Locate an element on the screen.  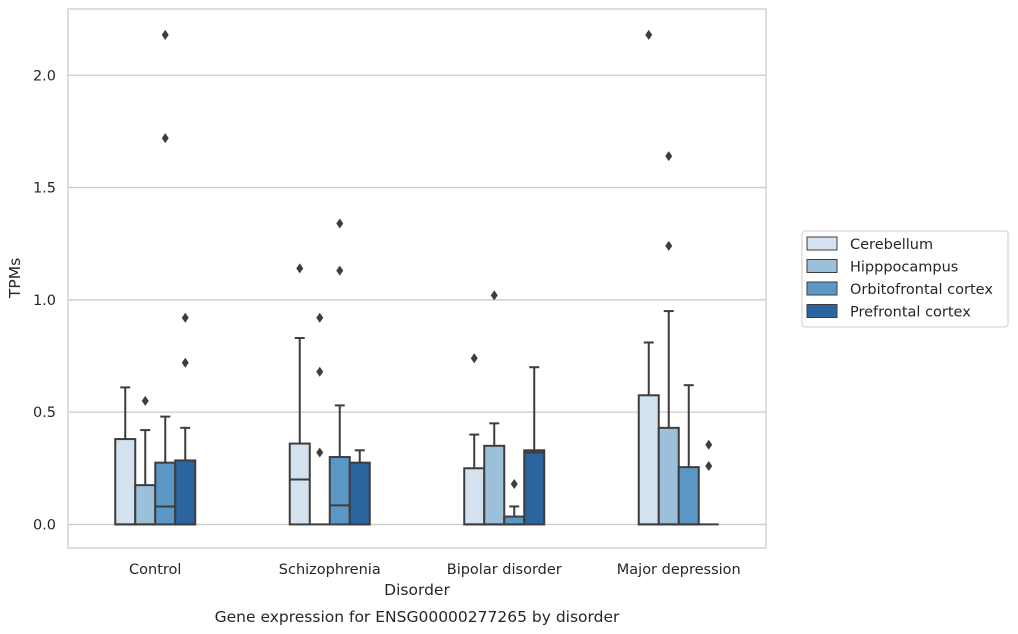
legend-frame is located at coordinates (905, 279).